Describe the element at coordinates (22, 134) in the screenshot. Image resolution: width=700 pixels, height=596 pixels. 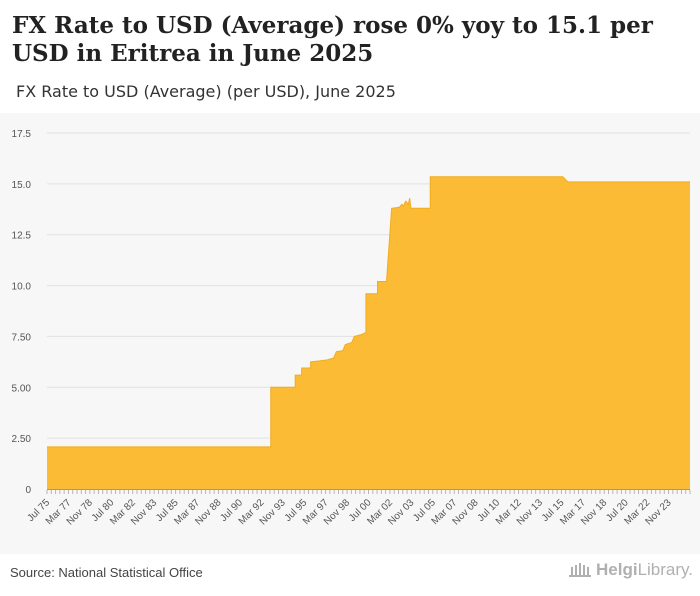
I see `y-tick-label: 17.5` at that location.